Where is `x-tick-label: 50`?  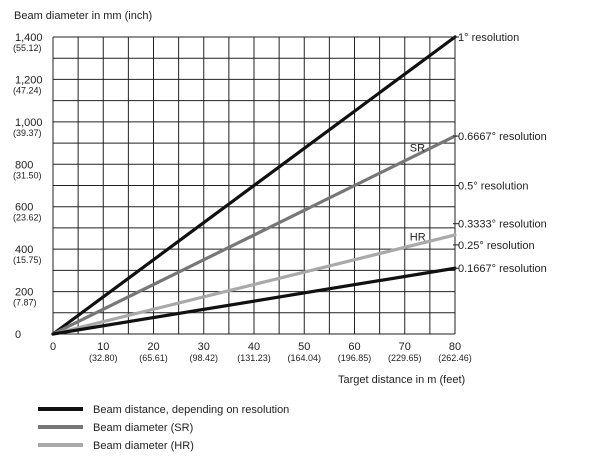
x-tick-label: 50 is located at coordinates (304, 347).